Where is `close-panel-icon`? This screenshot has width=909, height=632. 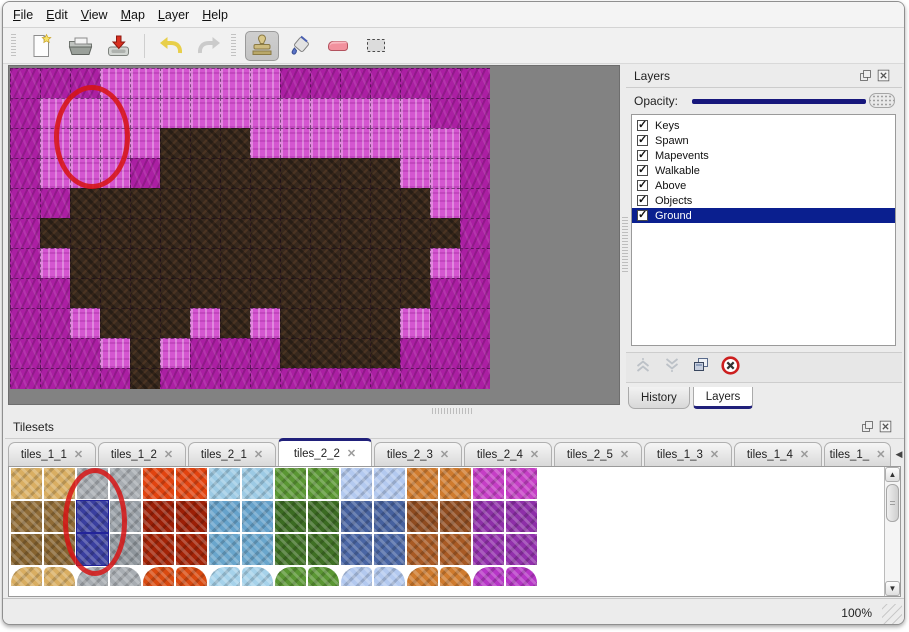 close-panel-icon is located at coordinates (883, 75).